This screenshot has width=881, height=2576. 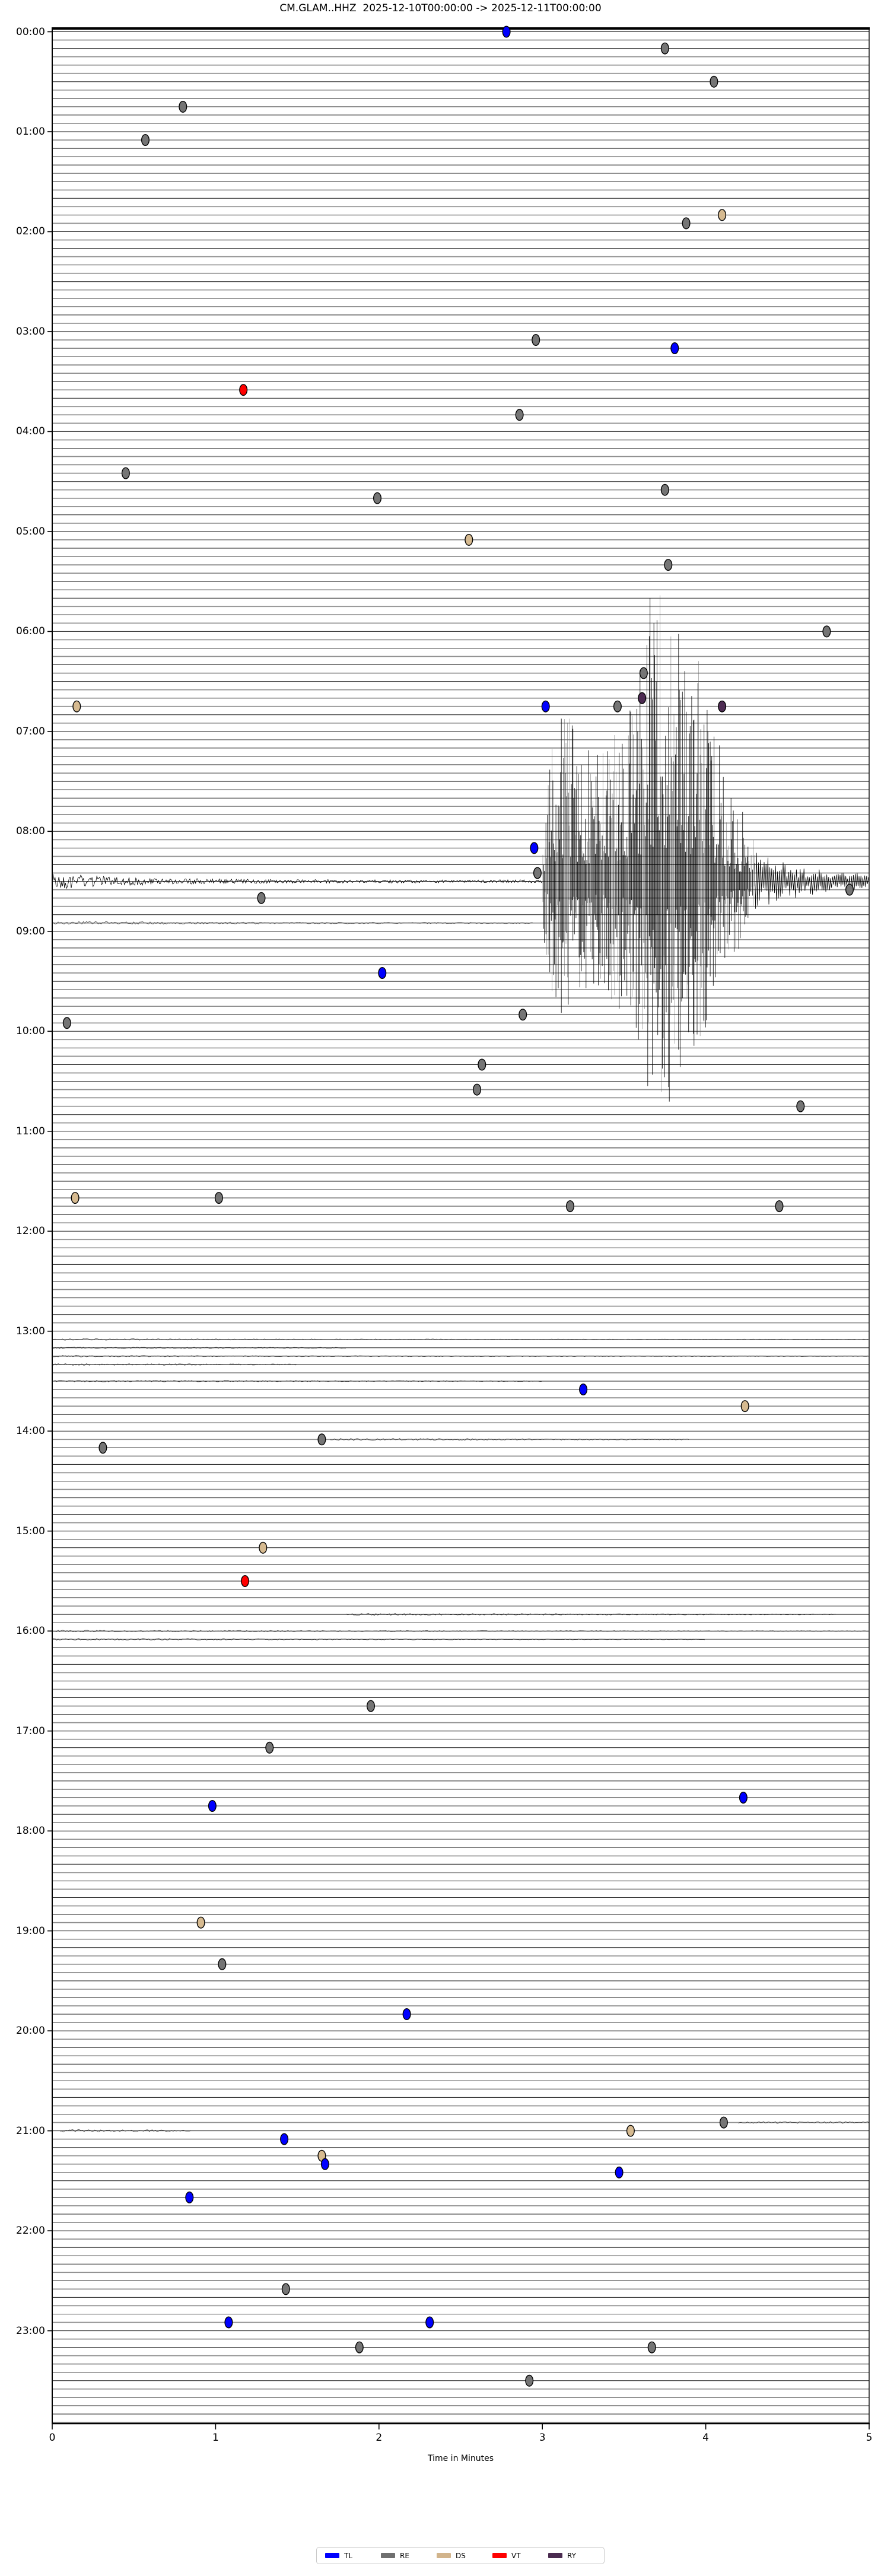 I want to click on legend-label: VT, so click(x=516, y=2555).